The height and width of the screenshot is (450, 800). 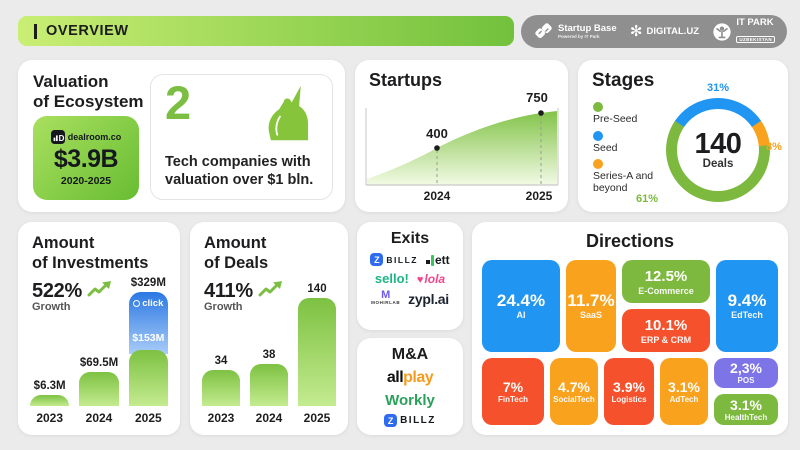 I want to click on page-title: OVERVIEW, so click(x=81, y=31).